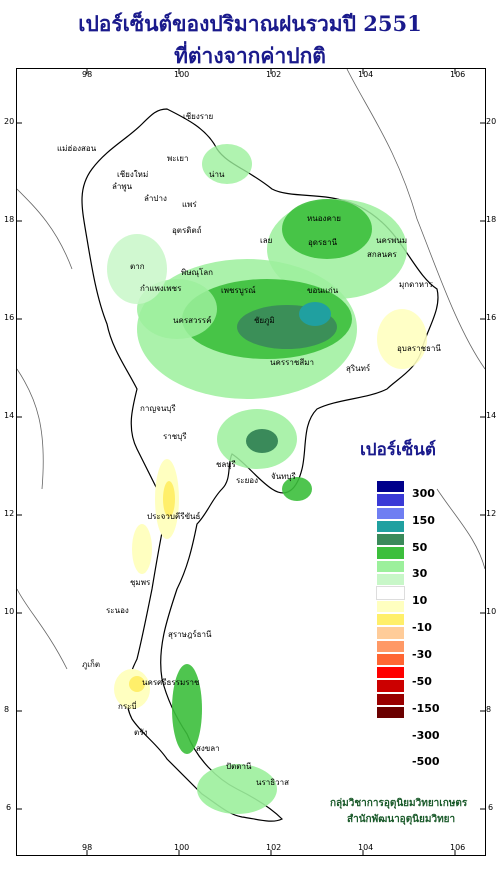  I want to click on province-label: ลำปาง, so click(155, 198).